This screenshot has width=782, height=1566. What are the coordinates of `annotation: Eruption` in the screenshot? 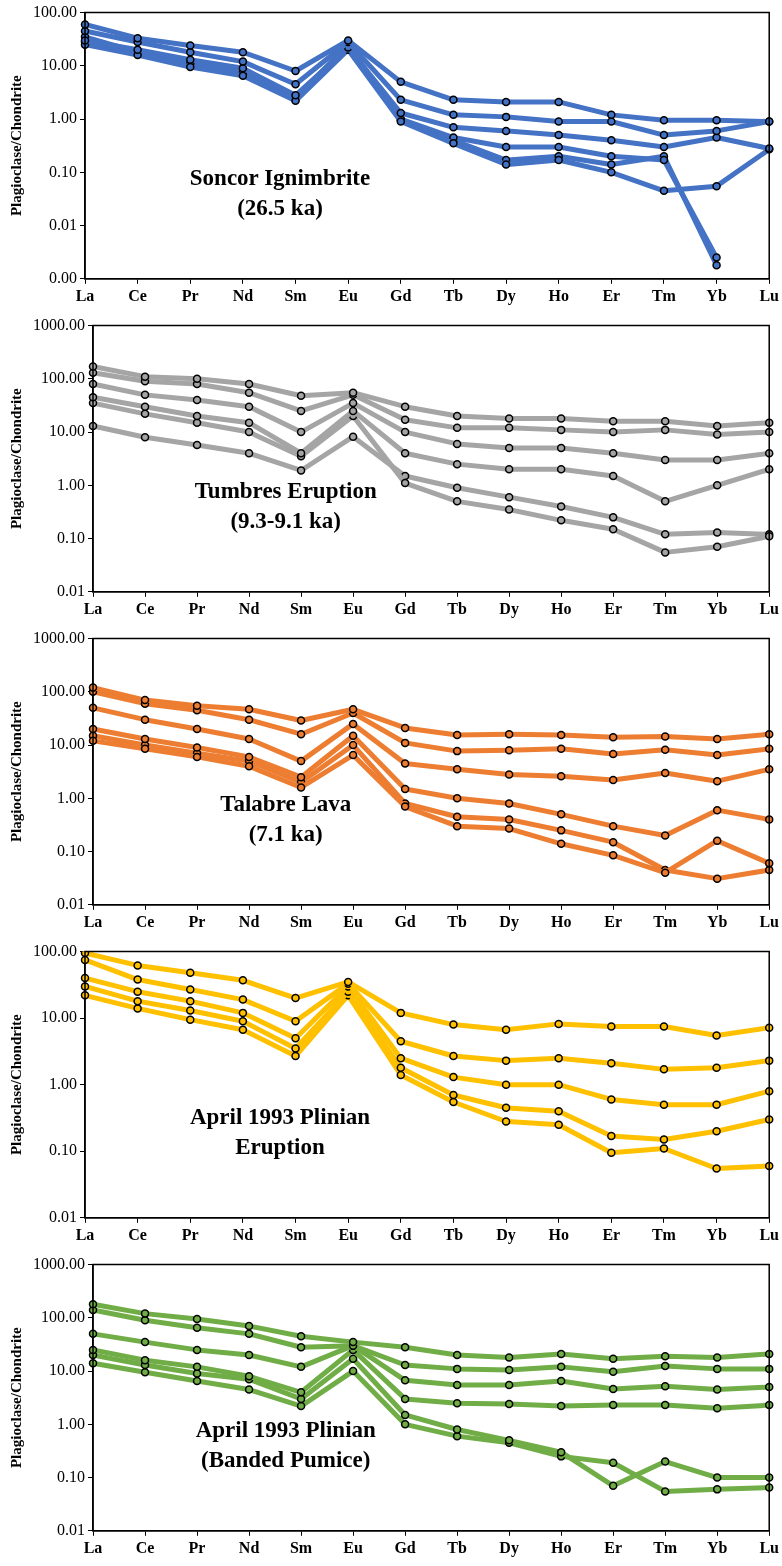 It's located at (280, 1146).